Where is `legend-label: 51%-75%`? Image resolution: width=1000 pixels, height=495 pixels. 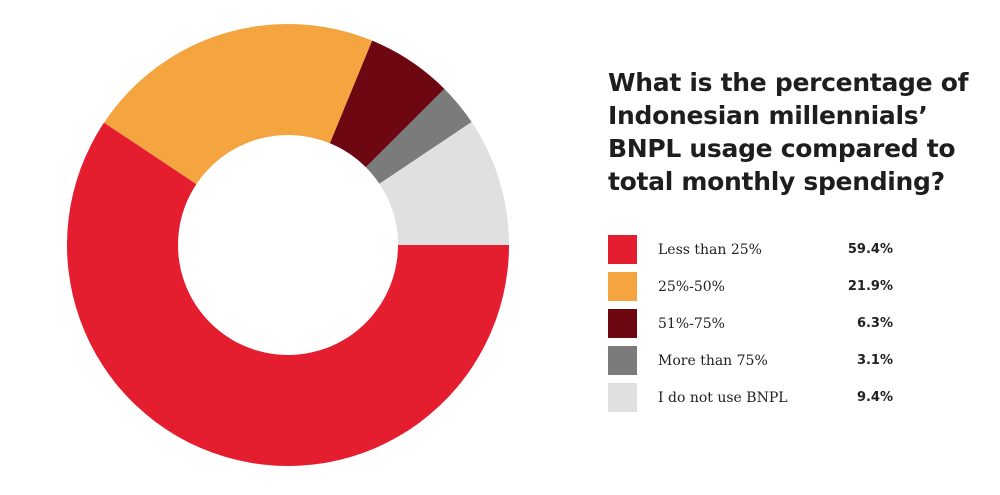
legend-label: 51%-75% is located at coordinates (691, 324).